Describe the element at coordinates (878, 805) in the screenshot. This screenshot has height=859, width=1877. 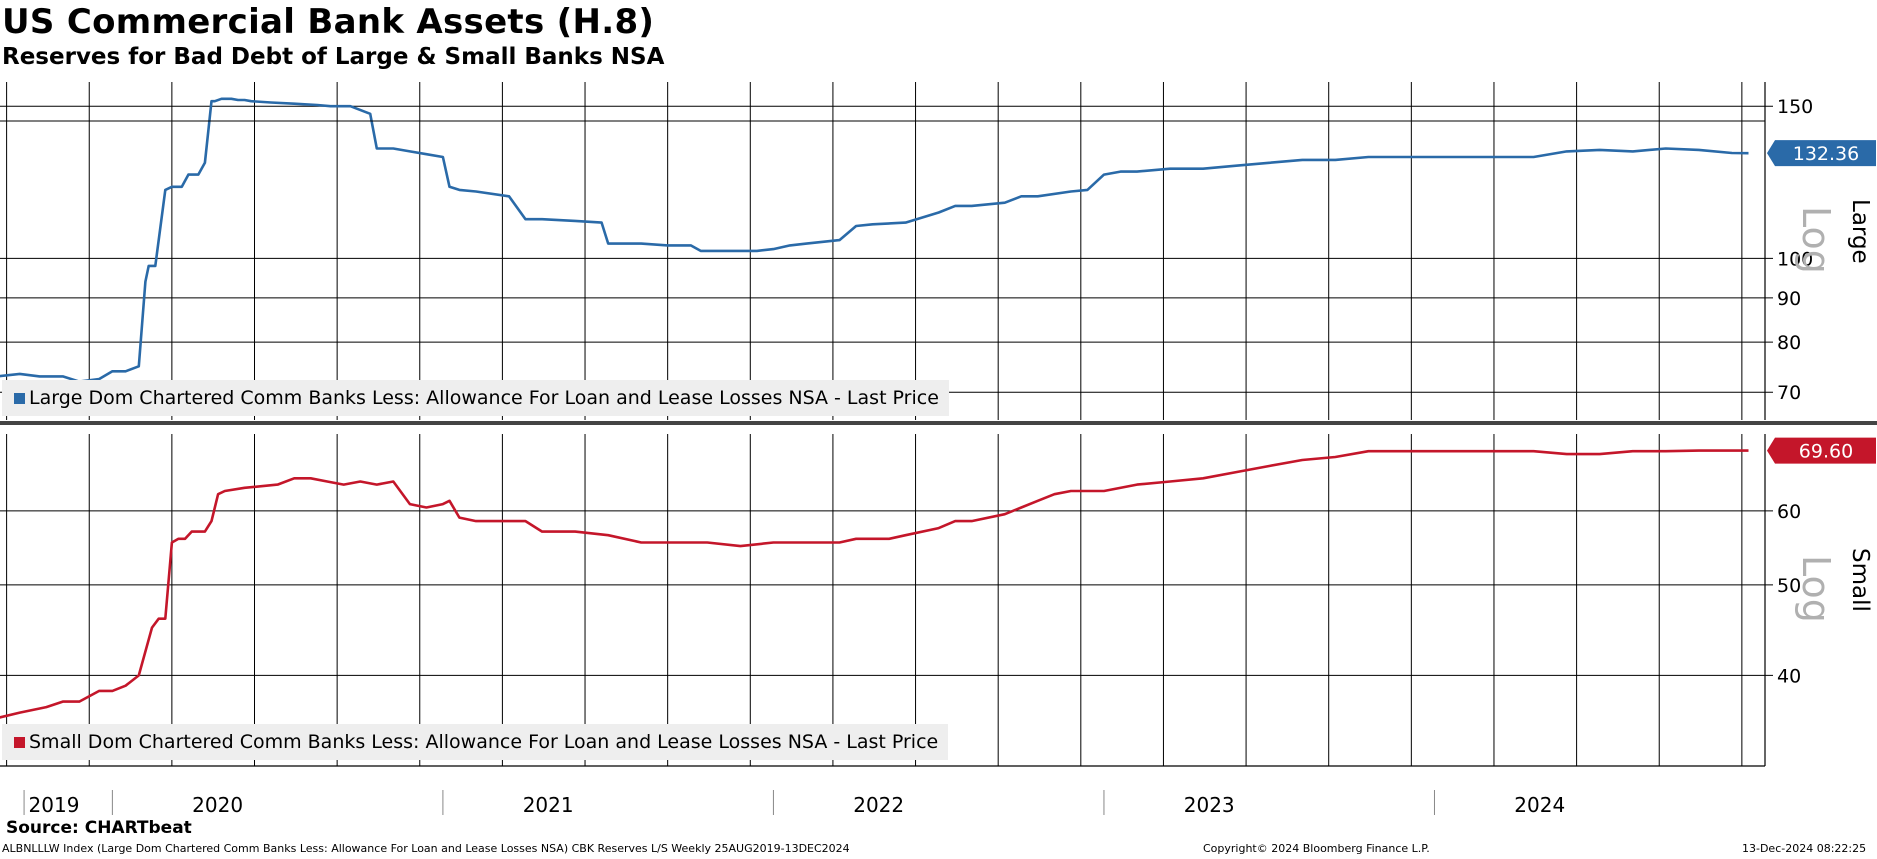
I see `x-tick-label: 2022` at that location.